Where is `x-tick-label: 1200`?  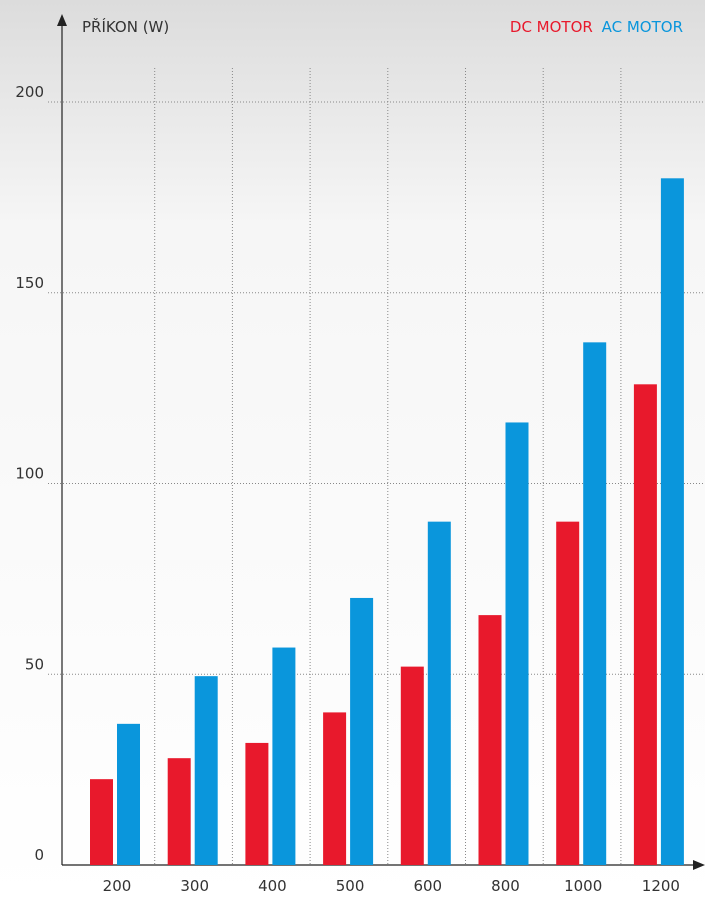 x-tick-label: 1200 is located at coordinates (661, 886).